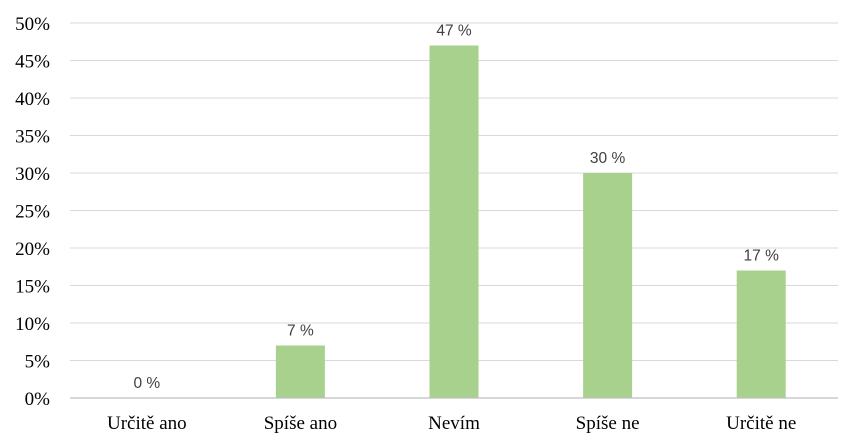 The width and height of the screenshot is (842, 434). I want to click on y-tick-label: 20%, so click(32, 249).